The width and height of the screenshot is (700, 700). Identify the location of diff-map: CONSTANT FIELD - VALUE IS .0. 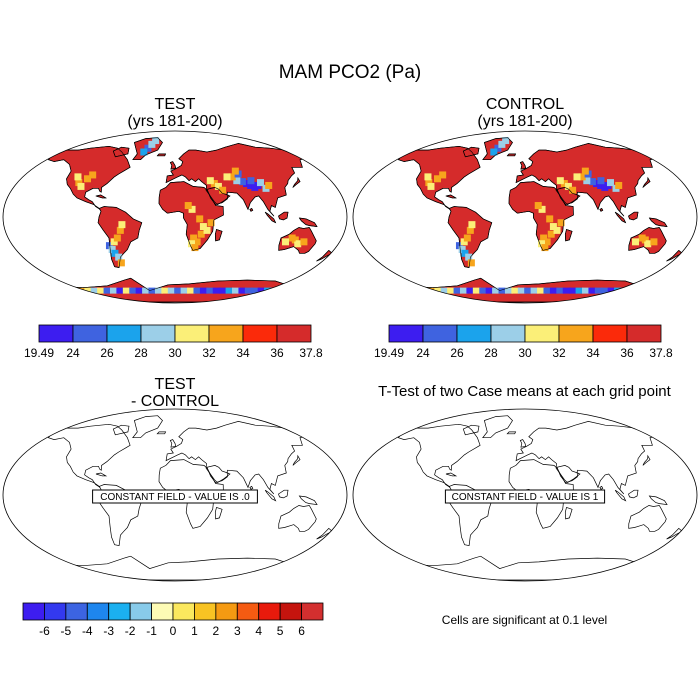
(175, 495).